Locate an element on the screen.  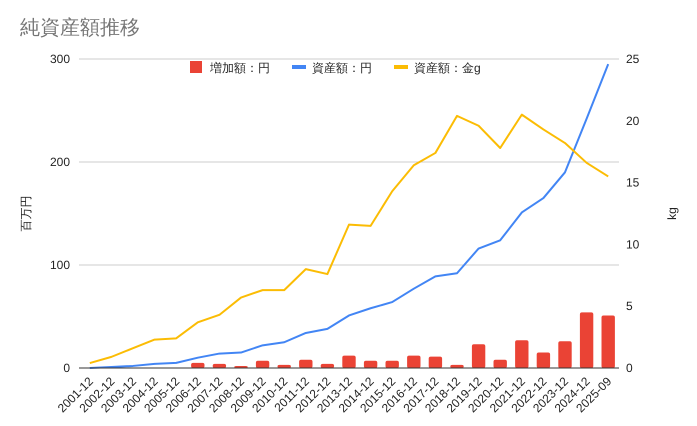
y2-tick-label: 0 is located at coordinates (629, 368).